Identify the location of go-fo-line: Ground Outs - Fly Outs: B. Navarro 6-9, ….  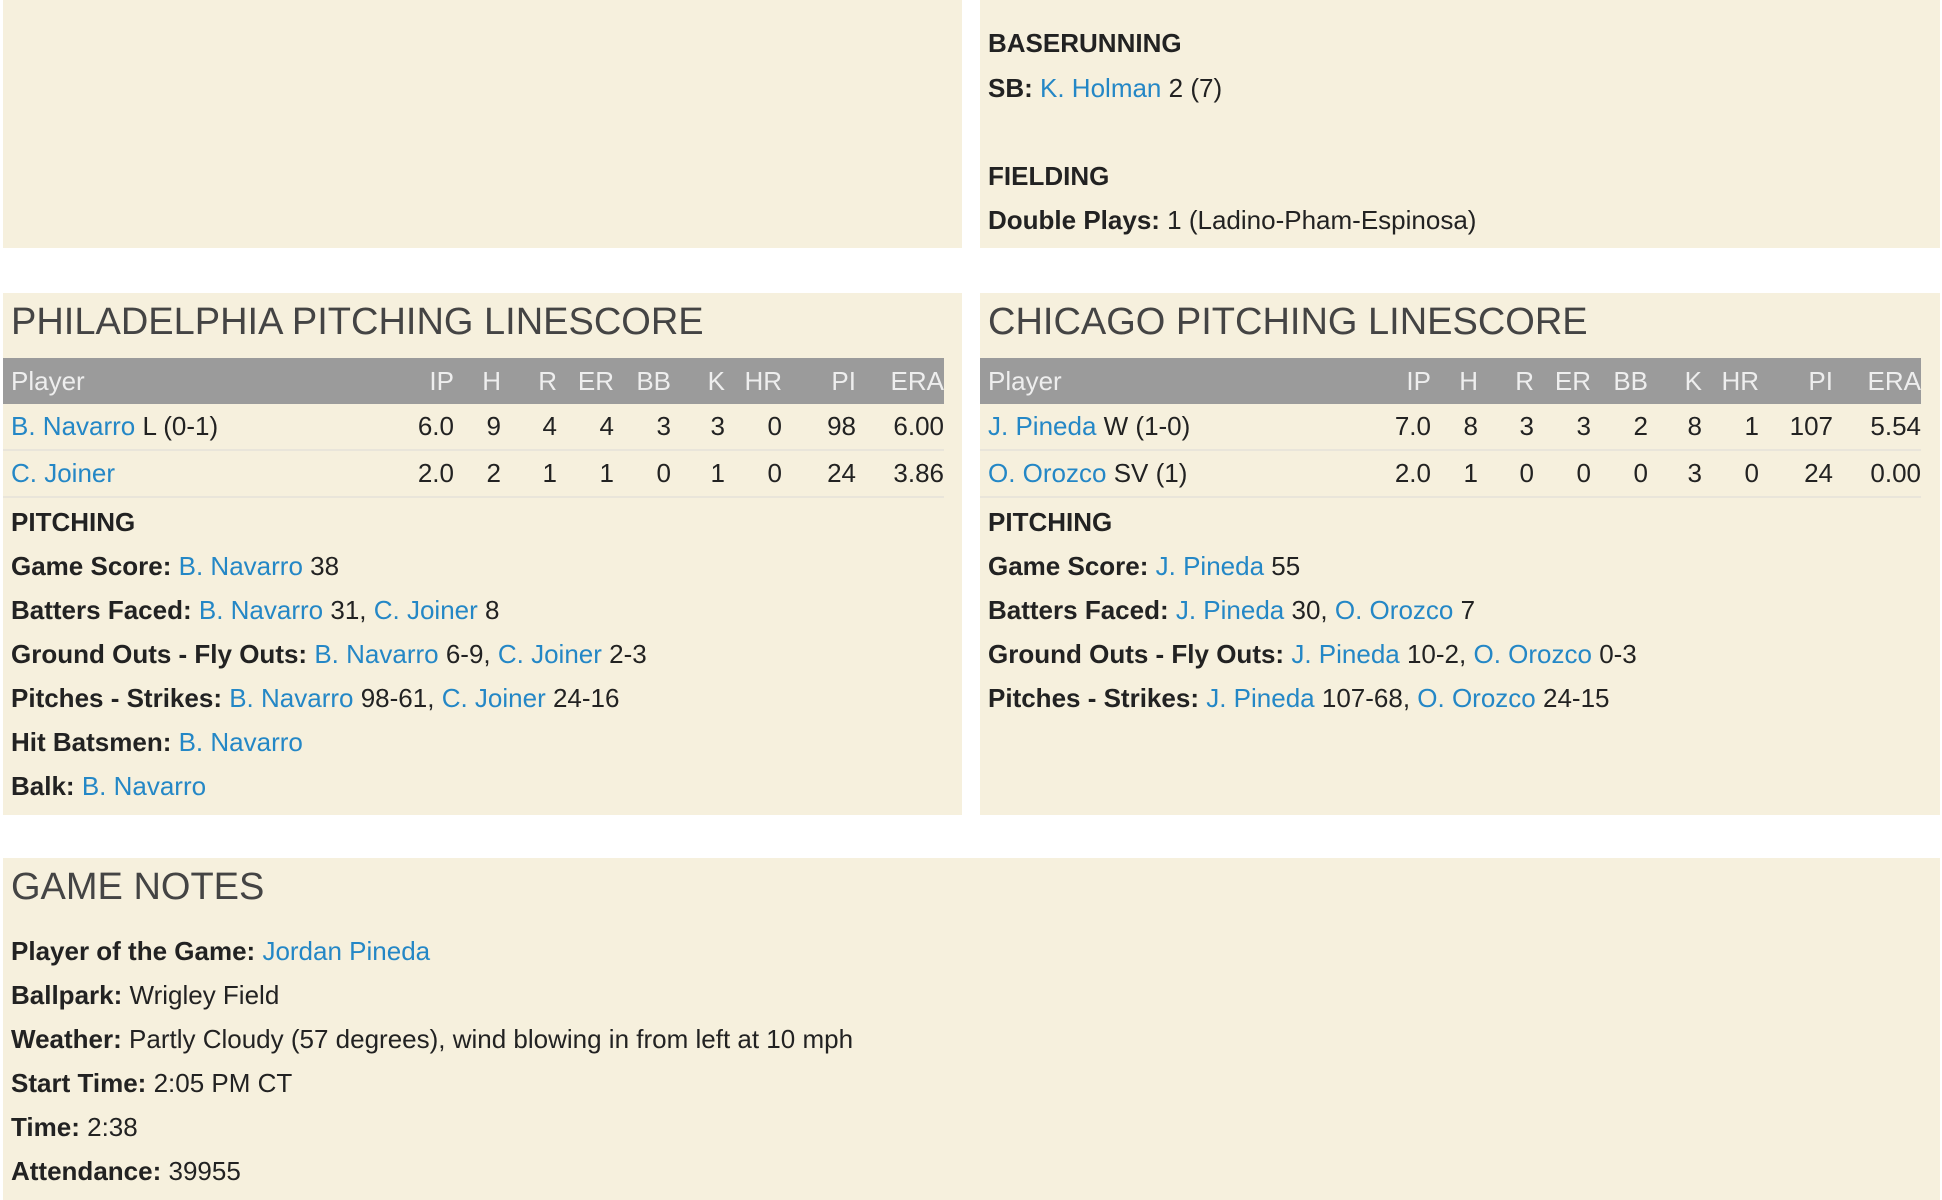
(329, 654).